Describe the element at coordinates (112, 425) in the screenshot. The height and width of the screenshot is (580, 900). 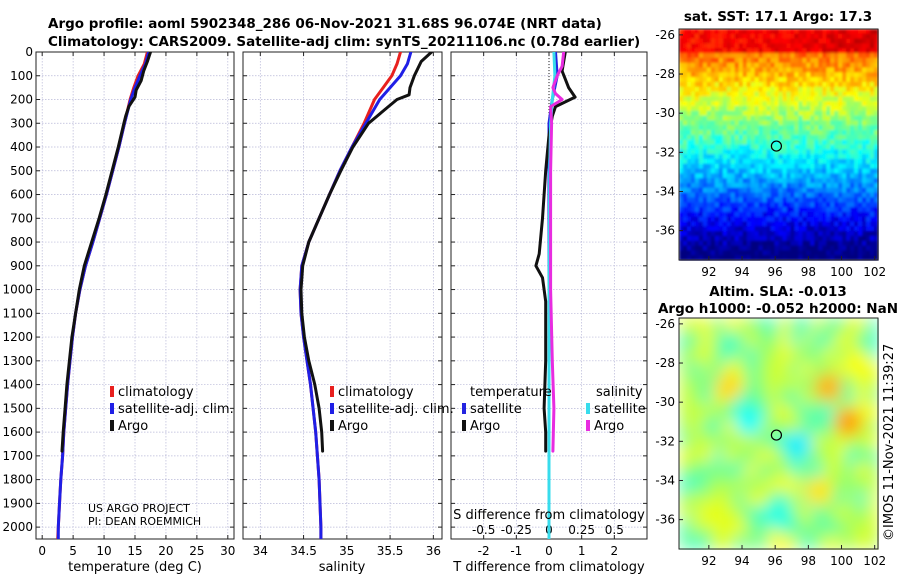
I see `legend-argo-swatch` at that location.